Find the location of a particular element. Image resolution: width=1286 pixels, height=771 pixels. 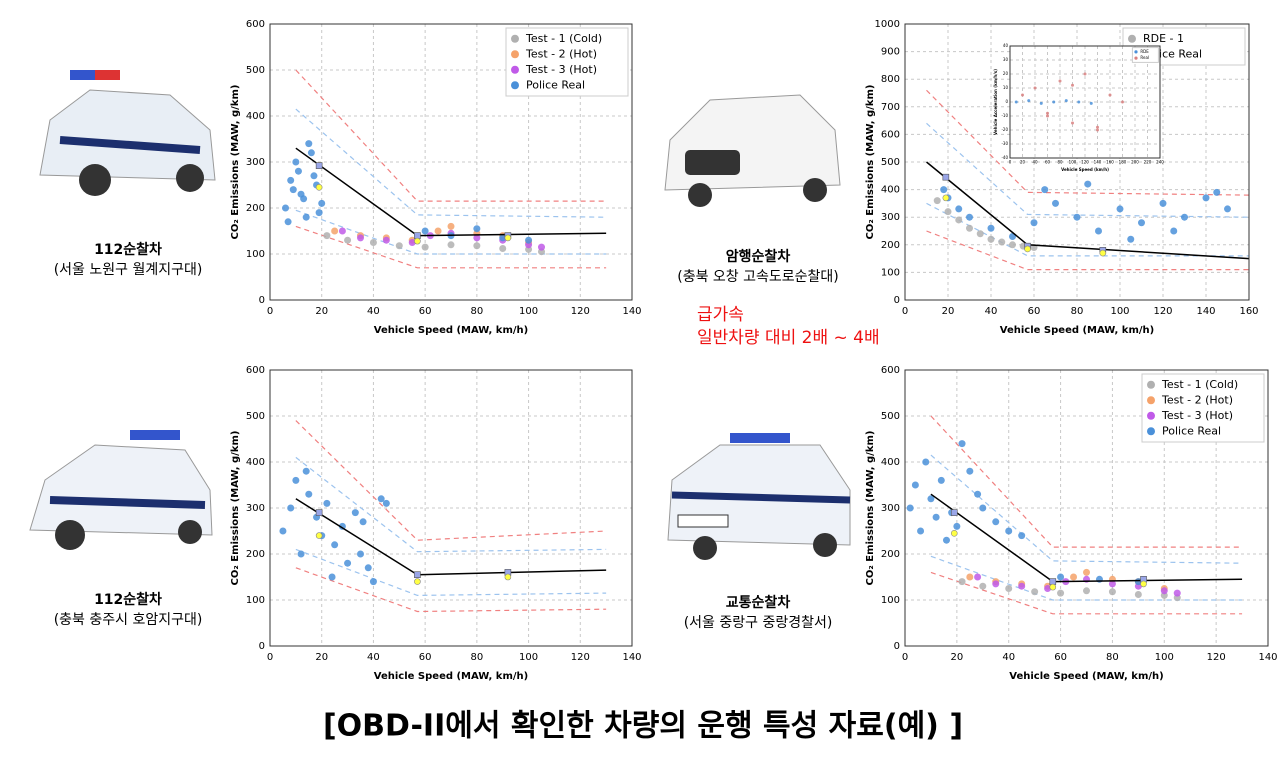

caption-place: (서울 중랑구 중랑경찰서) is located at coordinates (758, 623).